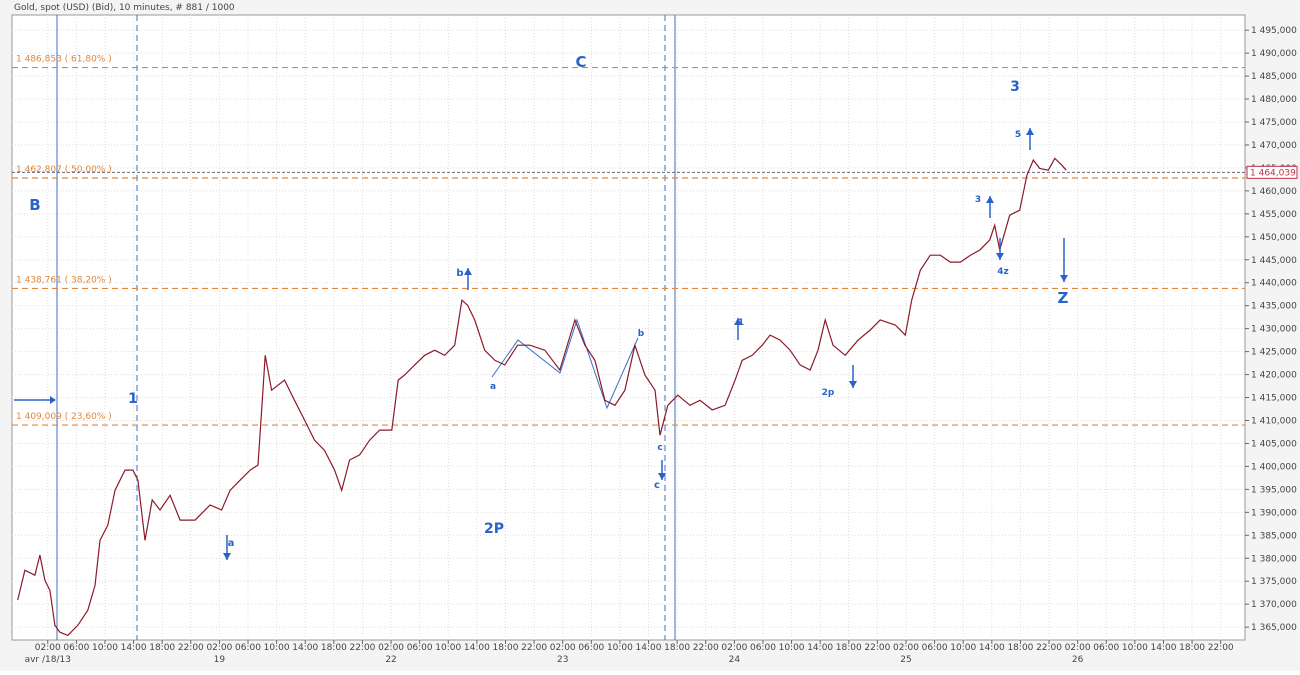 This screenshot has height=675, width=1300. Describe the element at coordinates (1274, 77) in the screenshot. I see `y-tick-label: 1 485,000` at that location.